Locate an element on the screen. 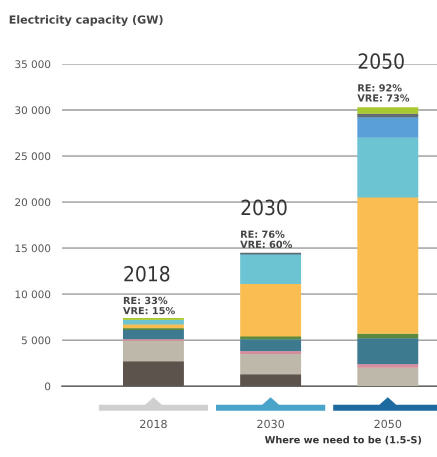 The width and height of the screenshot is (437, 457). y-tick-label: 15 000 is located at coordinates (33, 248).